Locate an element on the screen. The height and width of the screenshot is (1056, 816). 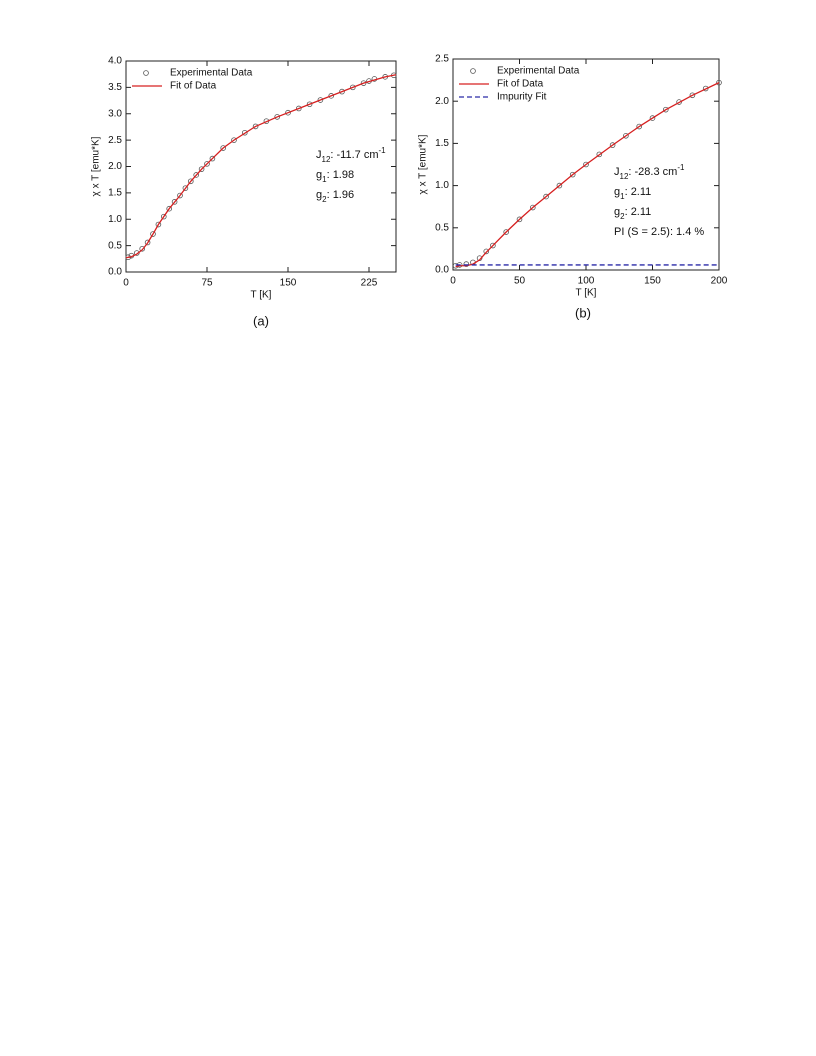
parameter-text: : 1.96 is located at coordinates (341, 195).